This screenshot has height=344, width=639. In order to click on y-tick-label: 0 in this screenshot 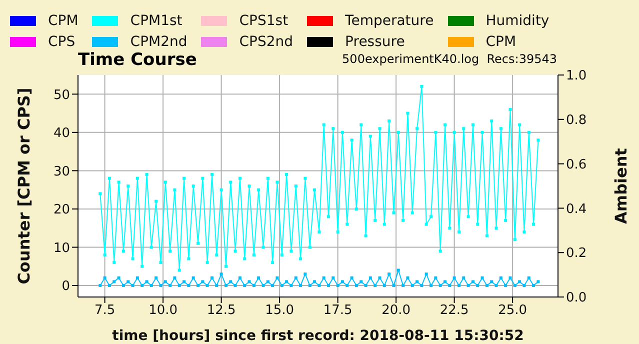, I will do `click(66, 286)`.